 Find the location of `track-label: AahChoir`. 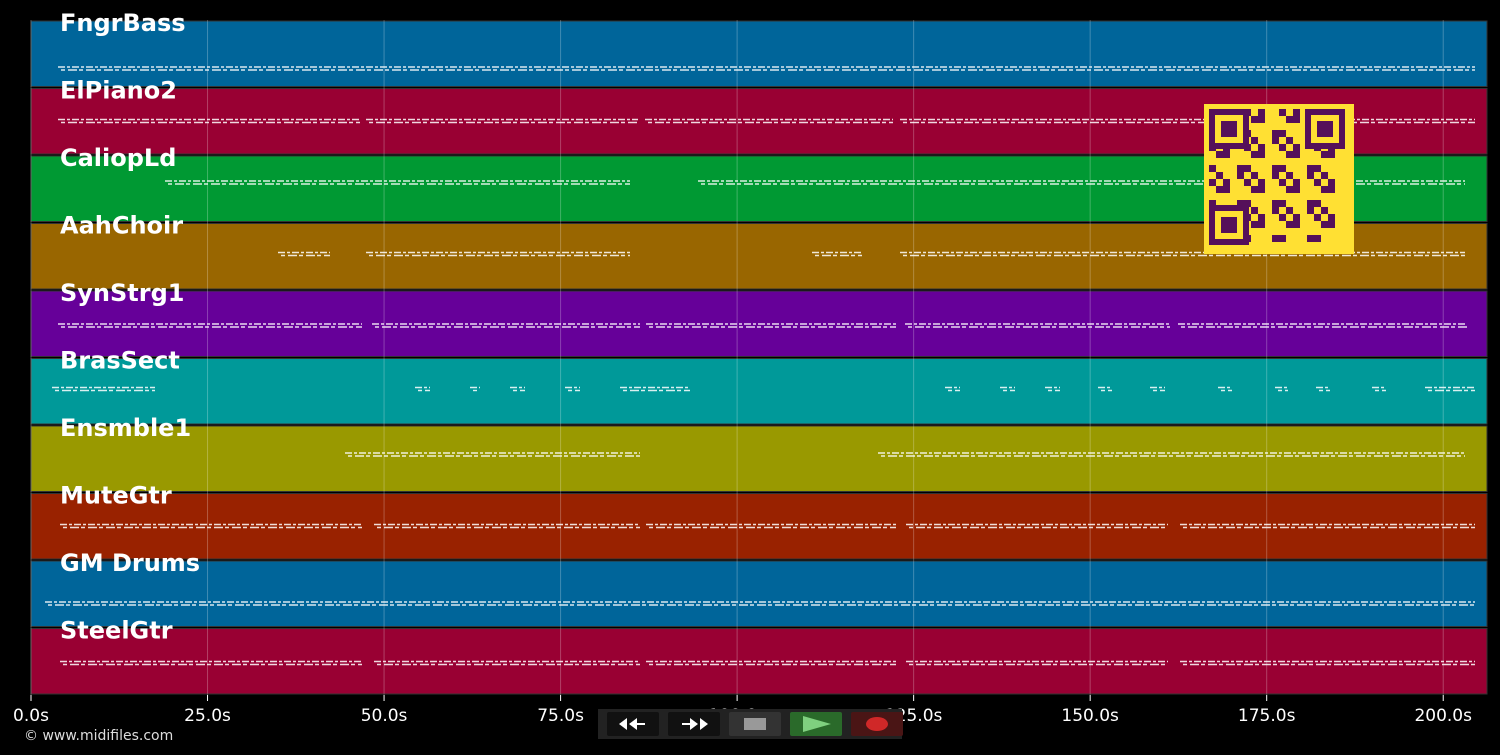

track-label: AahChoir is located at coordinates (121, 226).